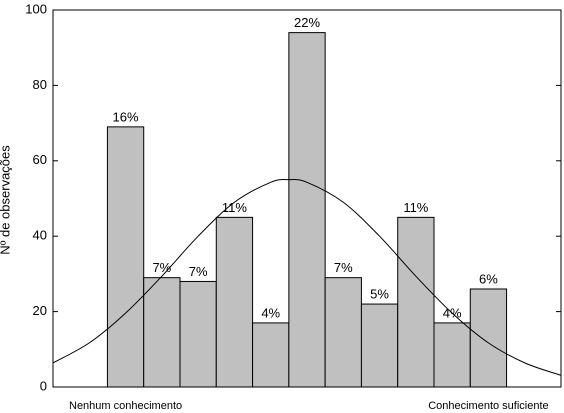 The height and width of the screenshot is (413, 564). I want to click on y-tick-label: 100, so click(36, 8).